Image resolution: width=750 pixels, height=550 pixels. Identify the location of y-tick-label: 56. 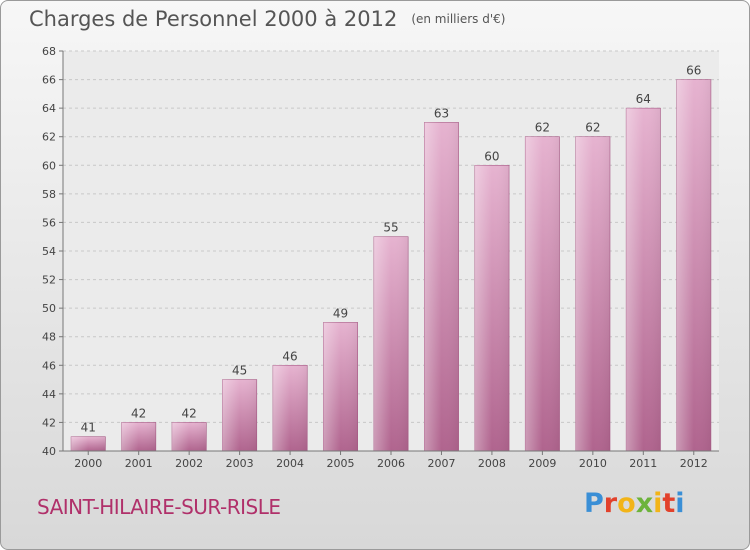
(49, 222).